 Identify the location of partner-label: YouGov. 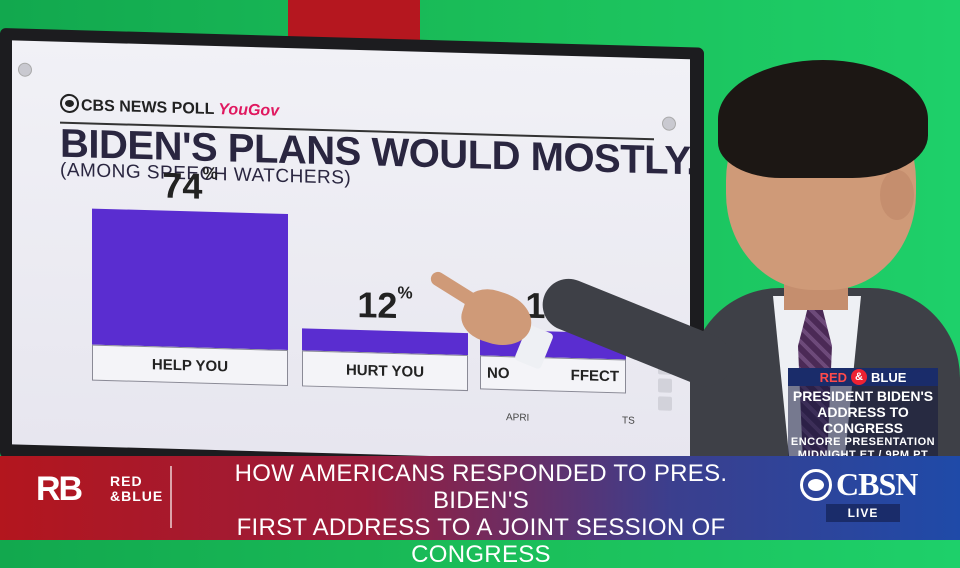
(249, 110).